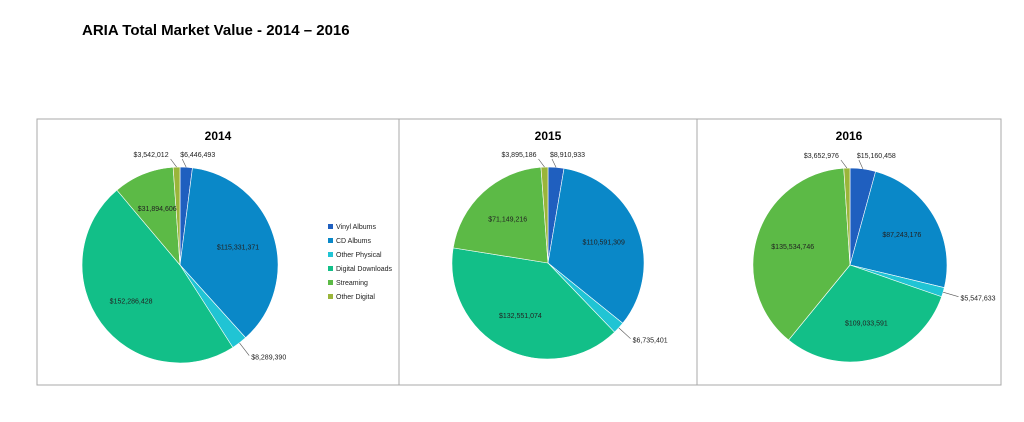  I want to click on data-label-2016-cd-albums: $87,243,176, so click(901, 235).